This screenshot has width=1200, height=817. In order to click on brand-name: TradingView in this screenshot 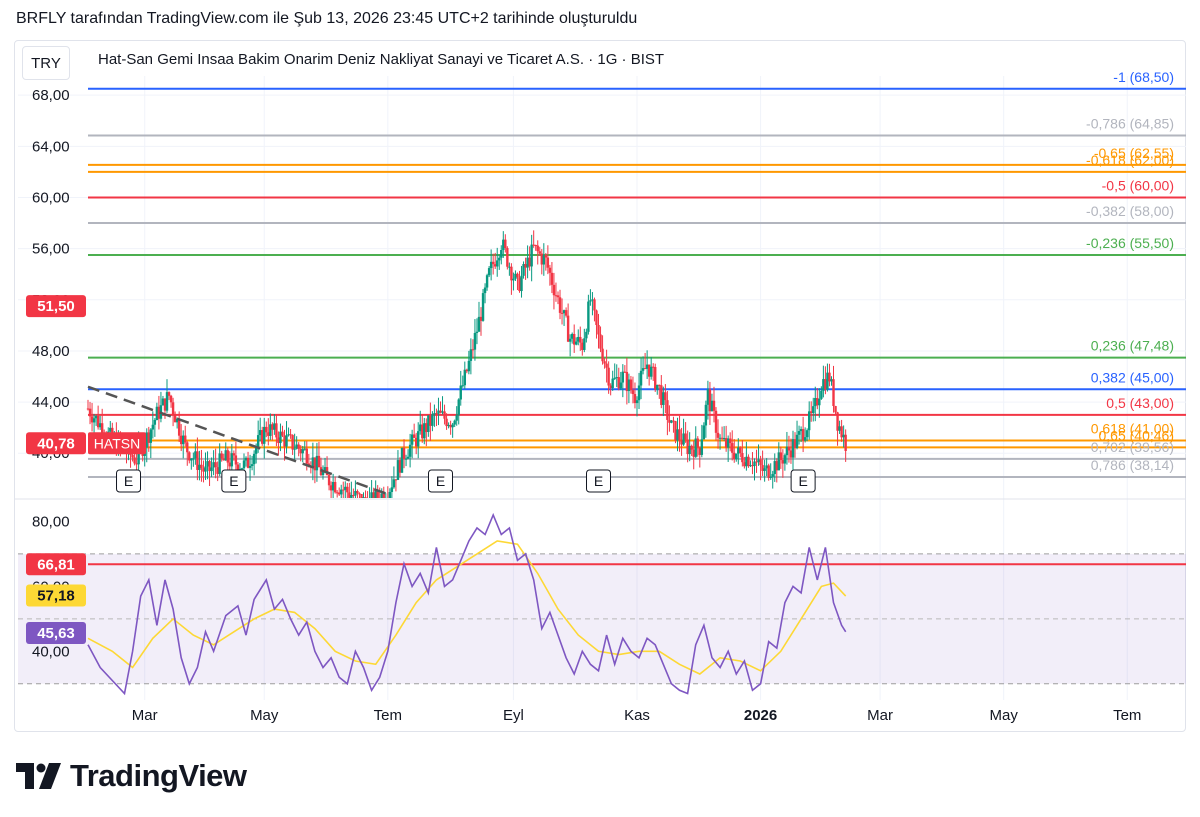, I will do `click(158, 775)`.